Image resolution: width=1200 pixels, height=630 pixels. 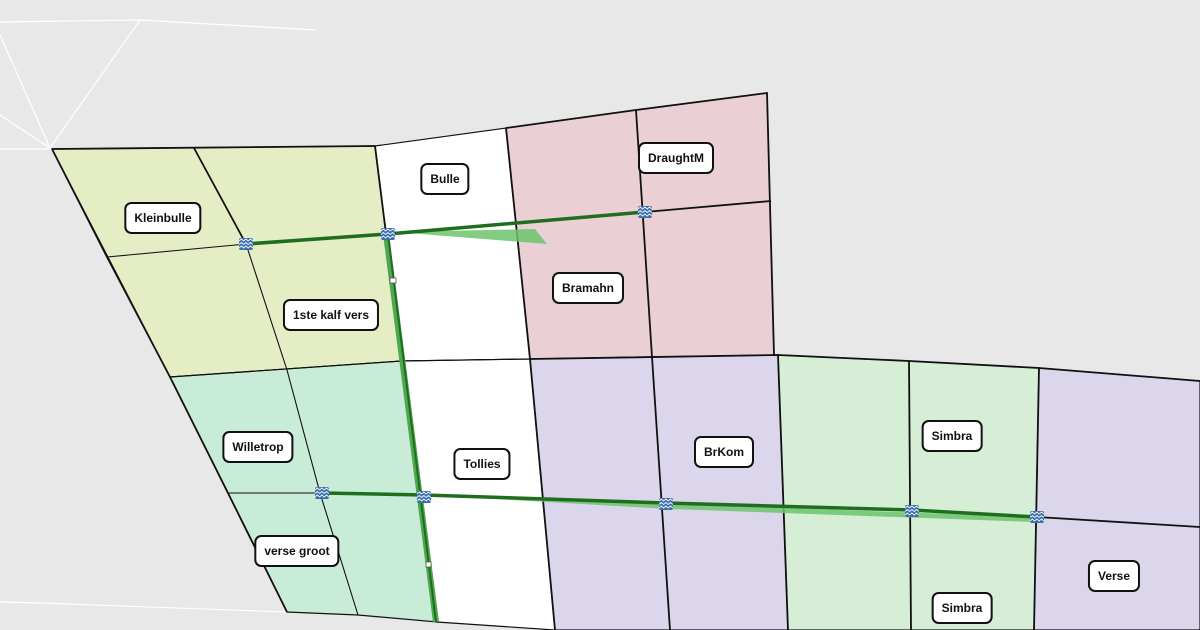 I want to click on paddock-label: verse groot, so click(x=297, y=551).